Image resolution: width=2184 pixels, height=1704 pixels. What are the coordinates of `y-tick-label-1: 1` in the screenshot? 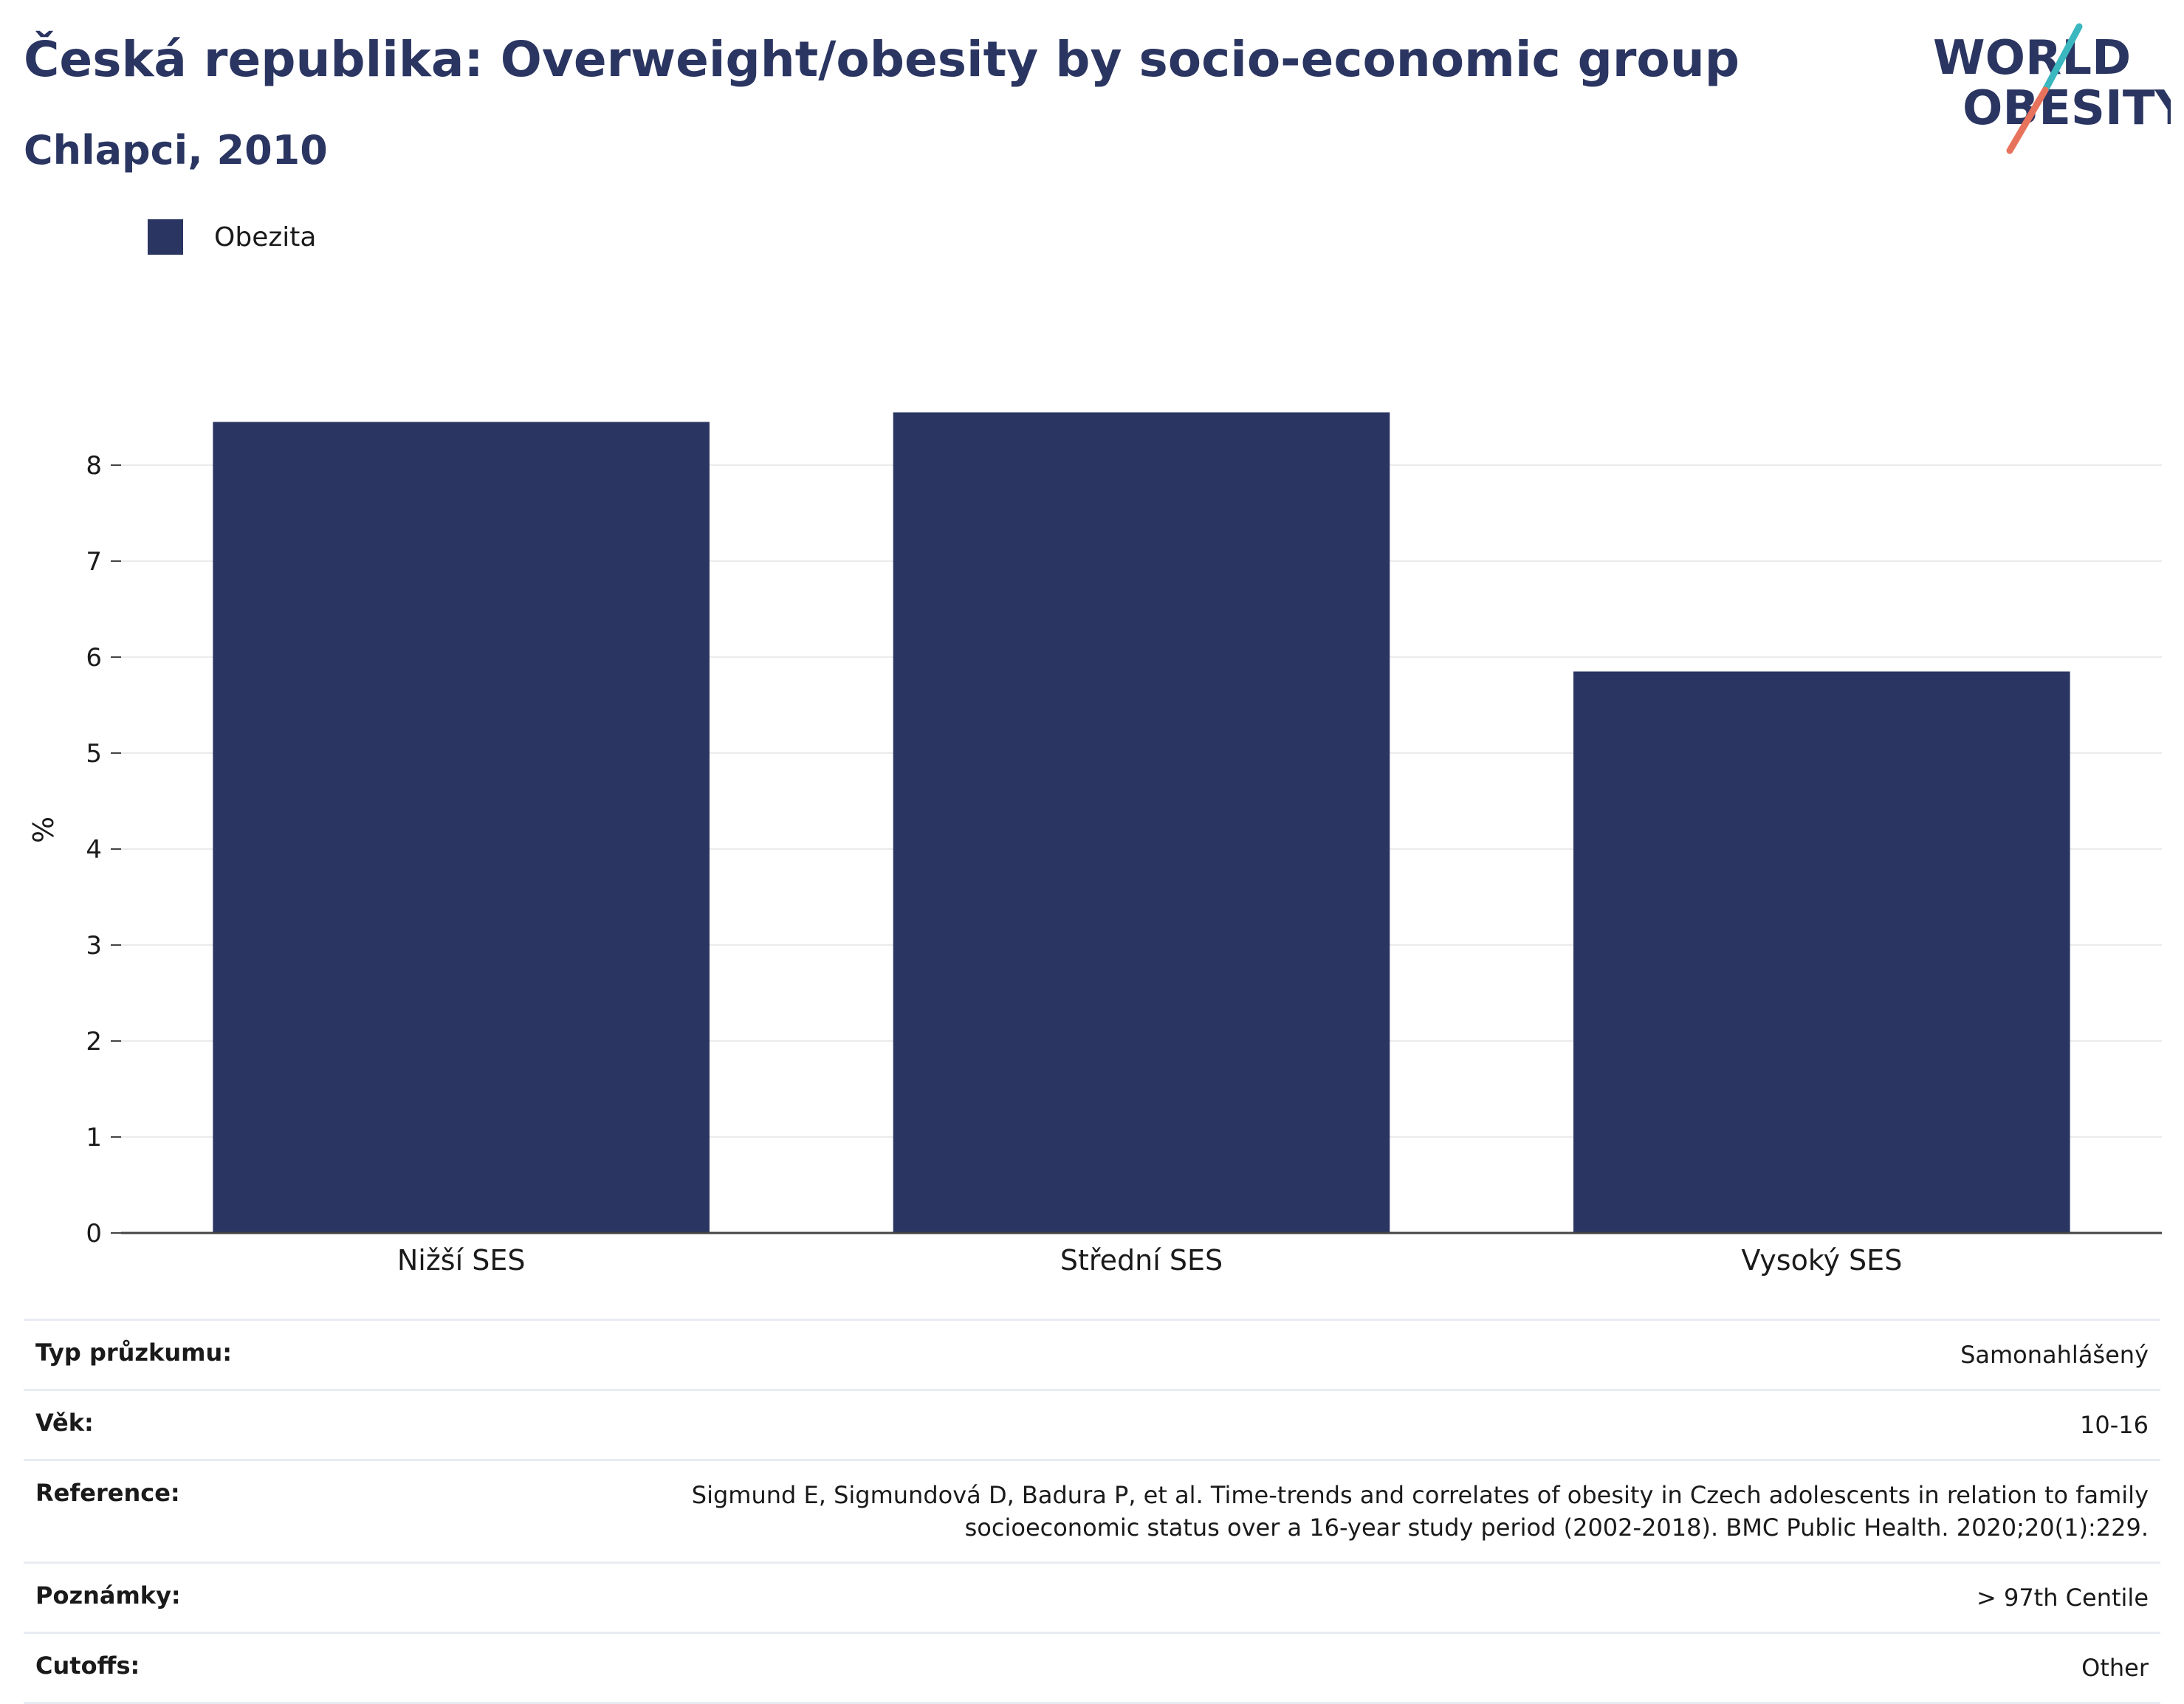 It's located at (94, 1137).